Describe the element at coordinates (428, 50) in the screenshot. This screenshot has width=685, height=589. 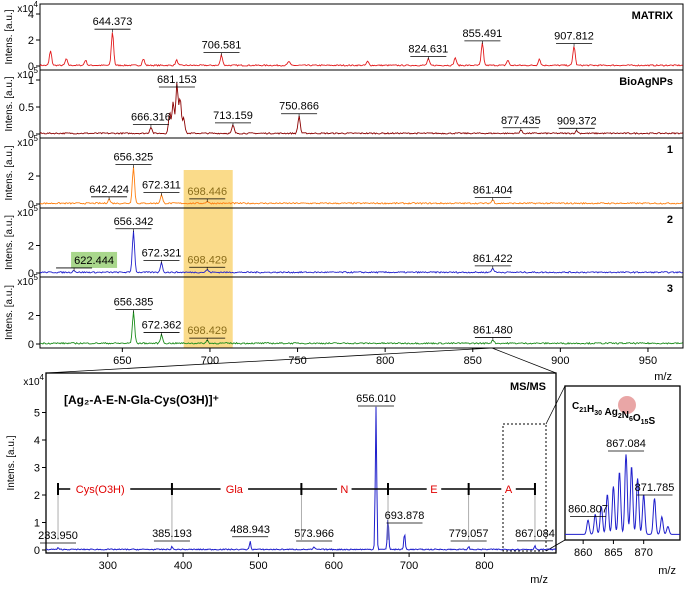
I see `peak-label: 824.631` at that location.